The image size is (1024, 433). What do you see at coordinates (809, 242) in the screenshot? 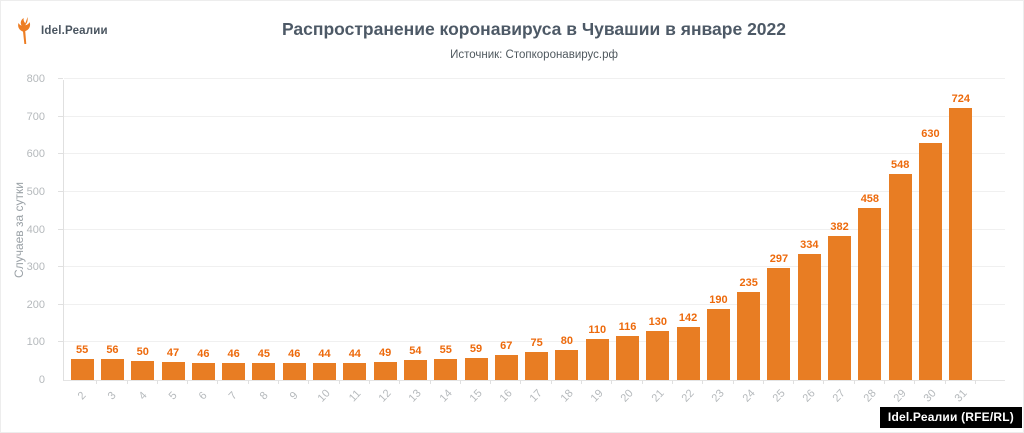
I see `bar-slot-day-26: 334 26` at bounding box center [809, 242].